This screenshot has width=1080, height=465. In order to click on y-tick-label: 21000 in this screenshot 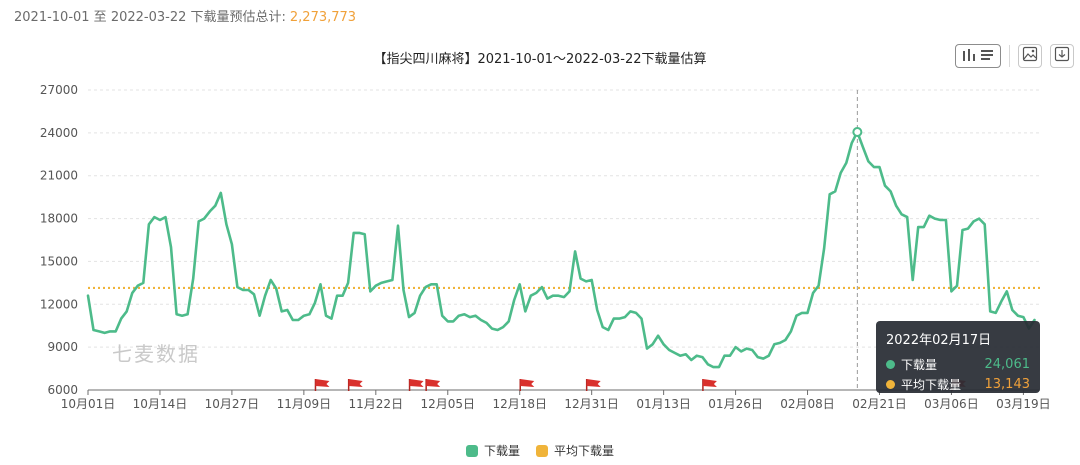, I will do `click(59, 176)`.